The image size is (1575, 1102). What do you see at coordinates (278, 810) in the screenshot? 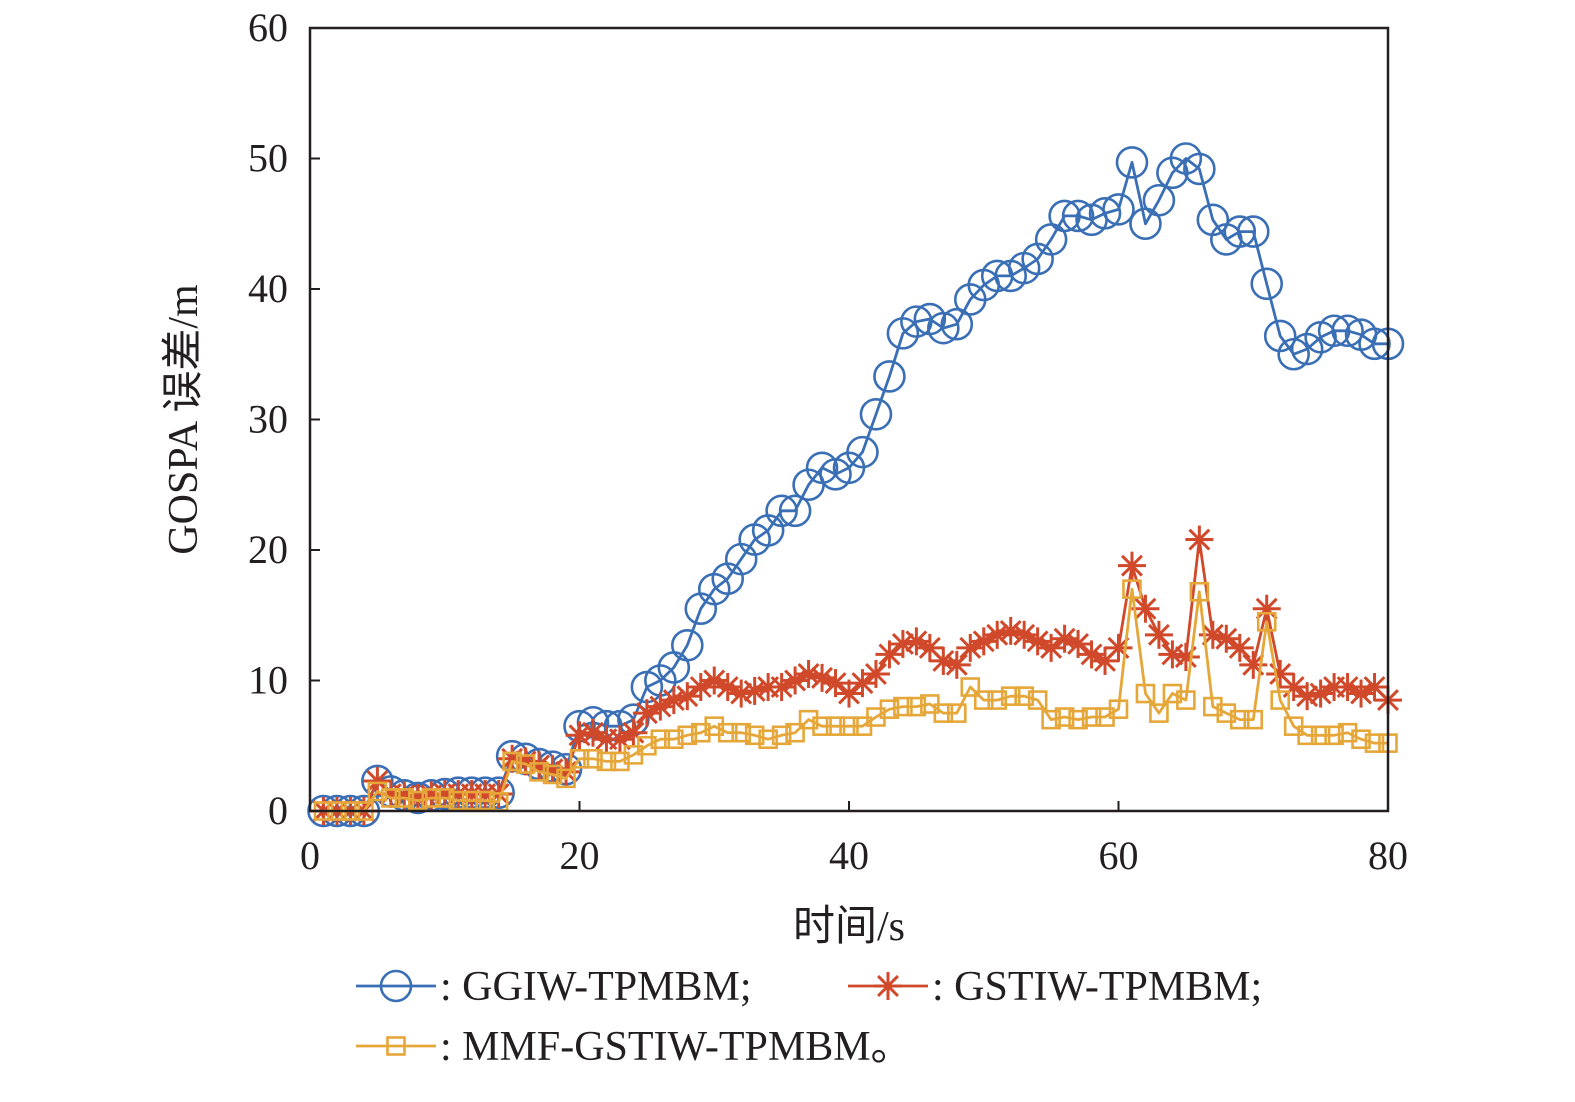
I see `y-tick-label: 0` at bounding box center [278, 810].